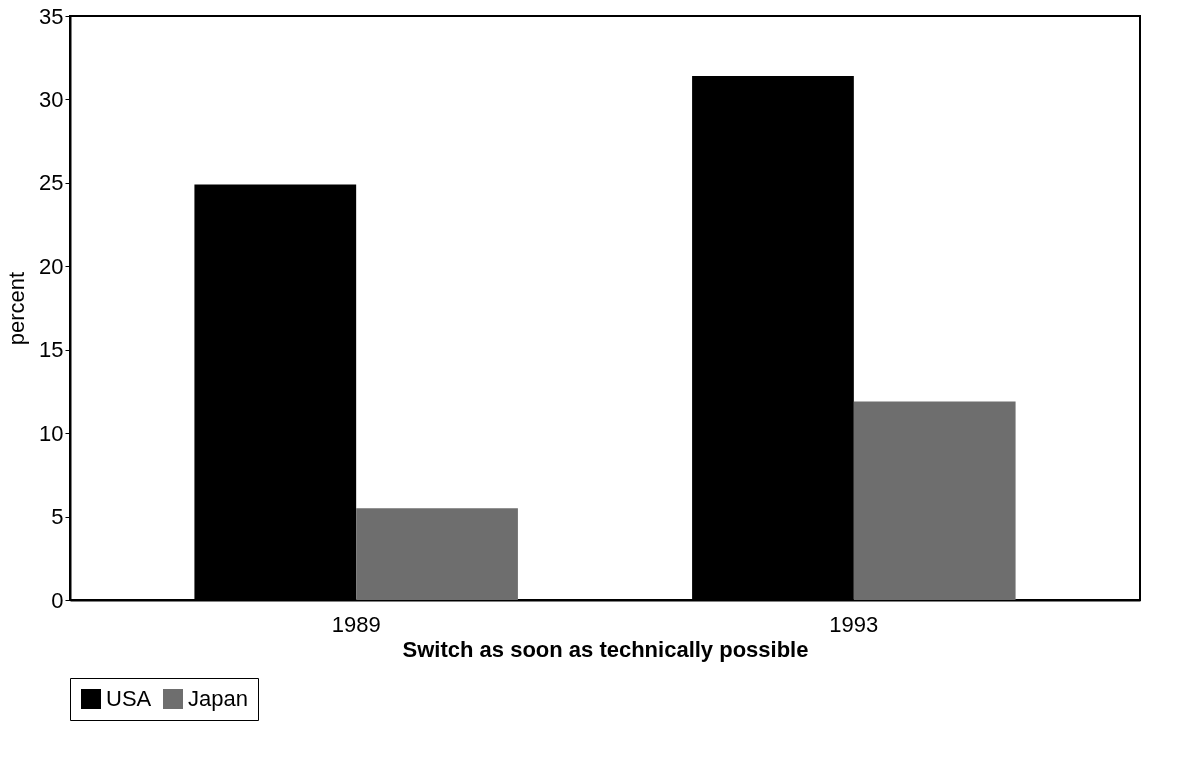  Describe the element at coordinates (17, 308) in the screenshot. I see `y-axis-title: percent` at that location.